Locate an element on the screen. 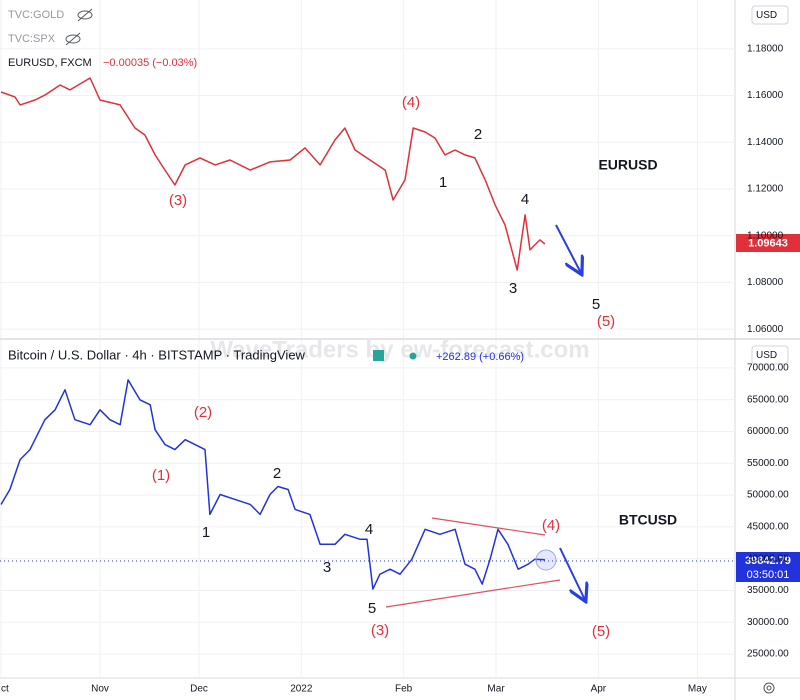  y-tick-label: 1.18000 is located at coordinates (765, 48).